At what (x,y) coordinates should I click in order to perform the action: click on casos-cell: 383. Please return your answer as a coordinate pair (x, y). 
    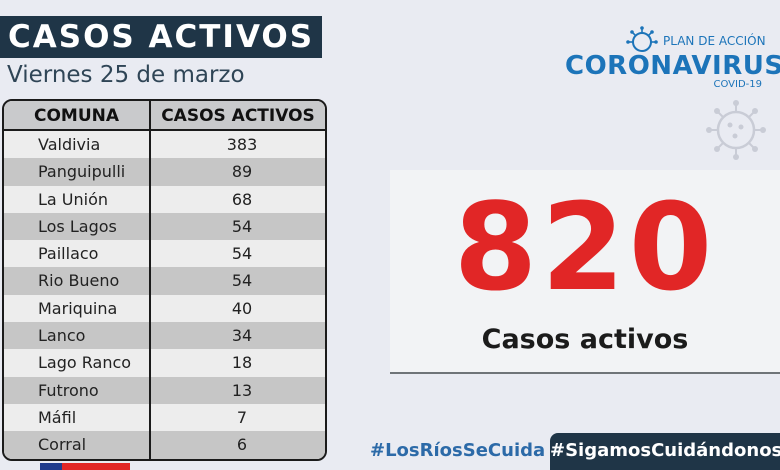
    Looking at the image, I should click on (242, 144).